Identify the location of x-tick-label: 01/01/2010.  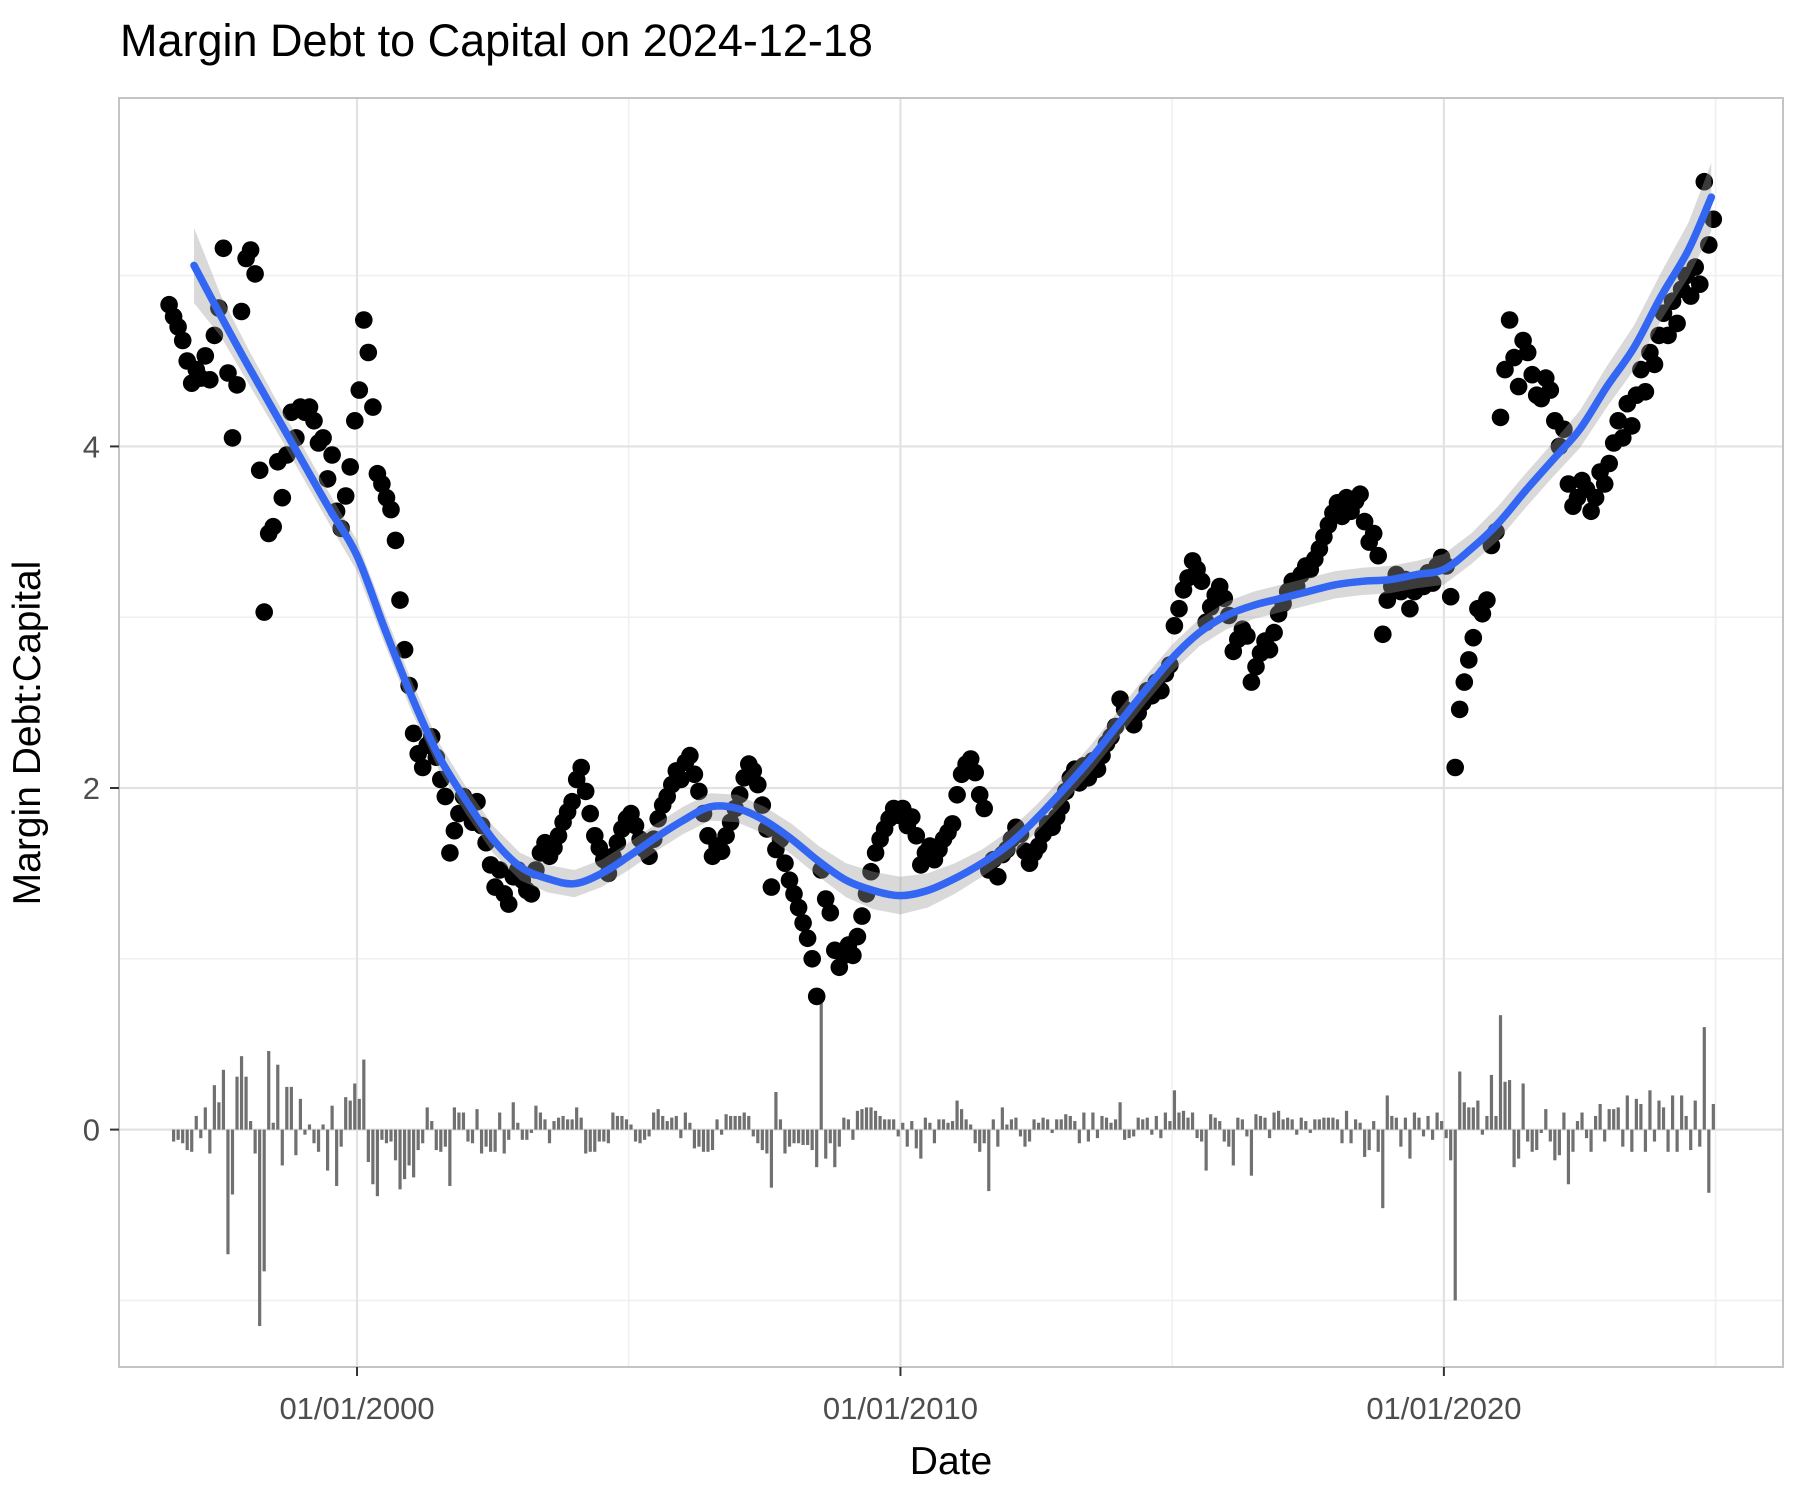
(900, 1408).